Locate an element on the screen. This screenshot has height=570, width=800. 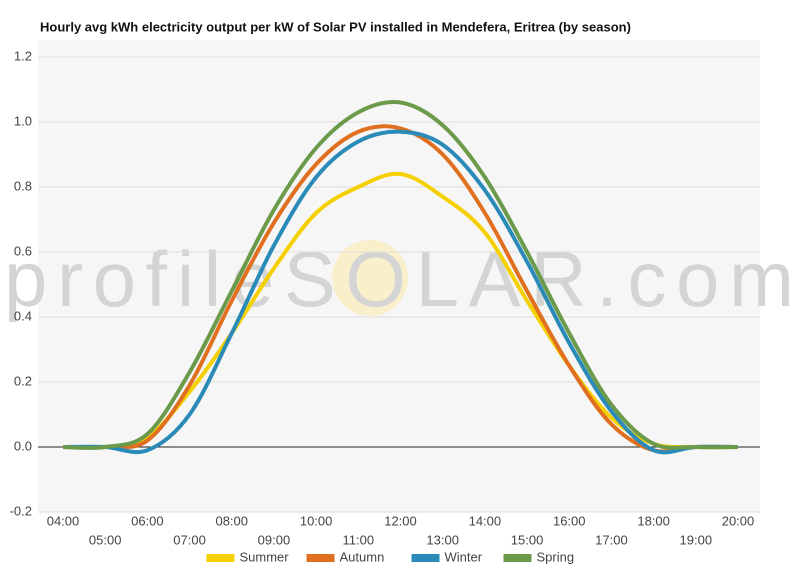
x-tick-label: 04:00 is located at coordinates (63, 520).